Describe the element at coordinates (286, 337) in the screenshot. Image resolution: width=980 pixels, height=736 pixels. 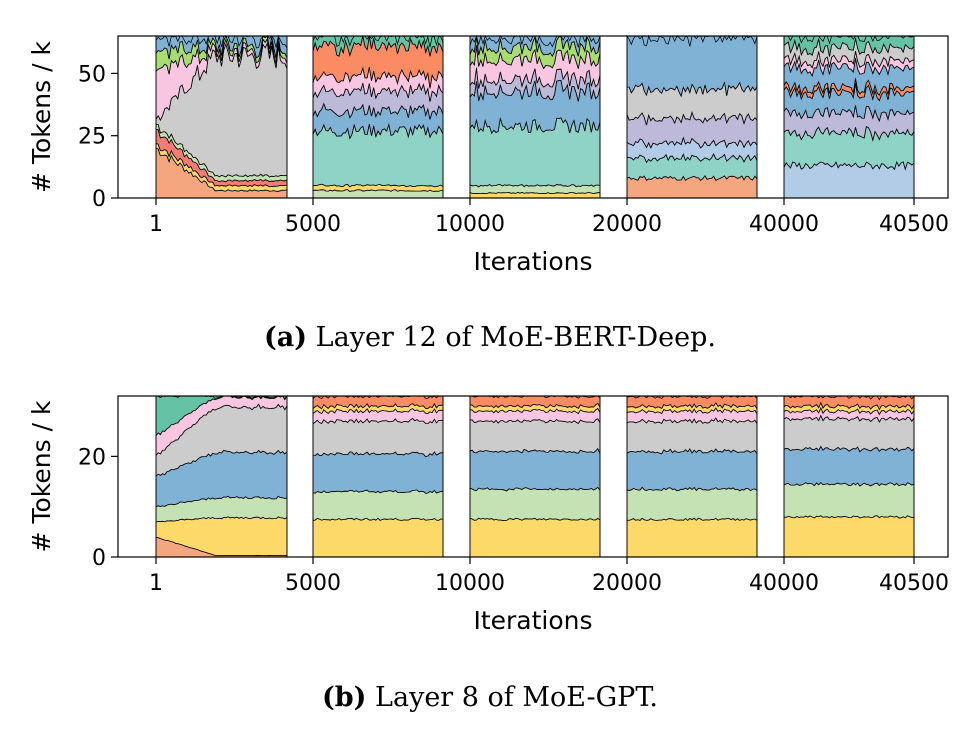
I see `caption-a-prefix: (a)` at that location.